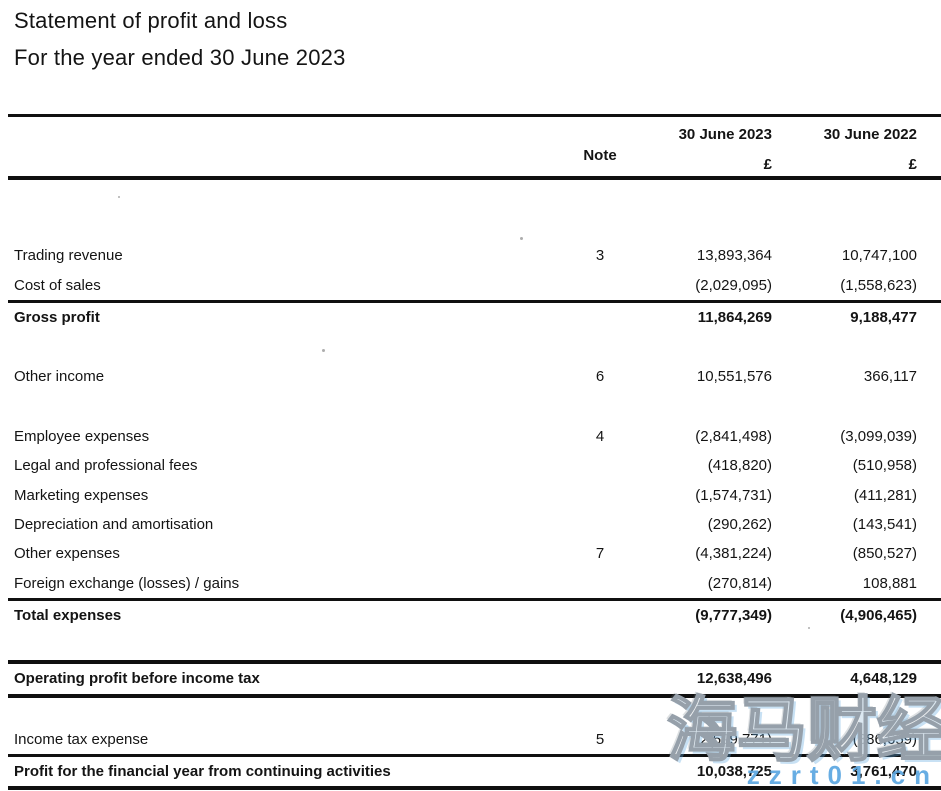 The height and width of the screenshot is (791, 941). Describe the element at coordinates (180, 57) in the screenshot. I see `document-subtitle: For the year ended 30 June 2023` at that location.